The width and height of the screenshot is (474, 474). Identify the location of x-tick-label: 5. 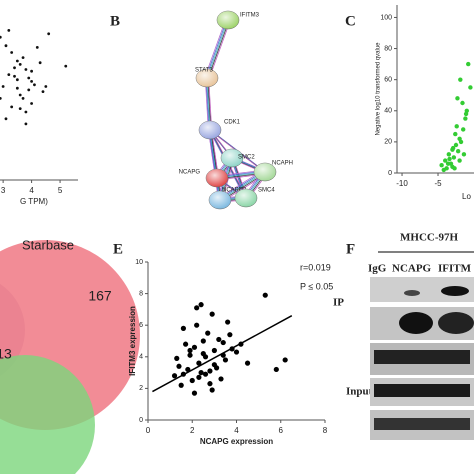
(60, 190).